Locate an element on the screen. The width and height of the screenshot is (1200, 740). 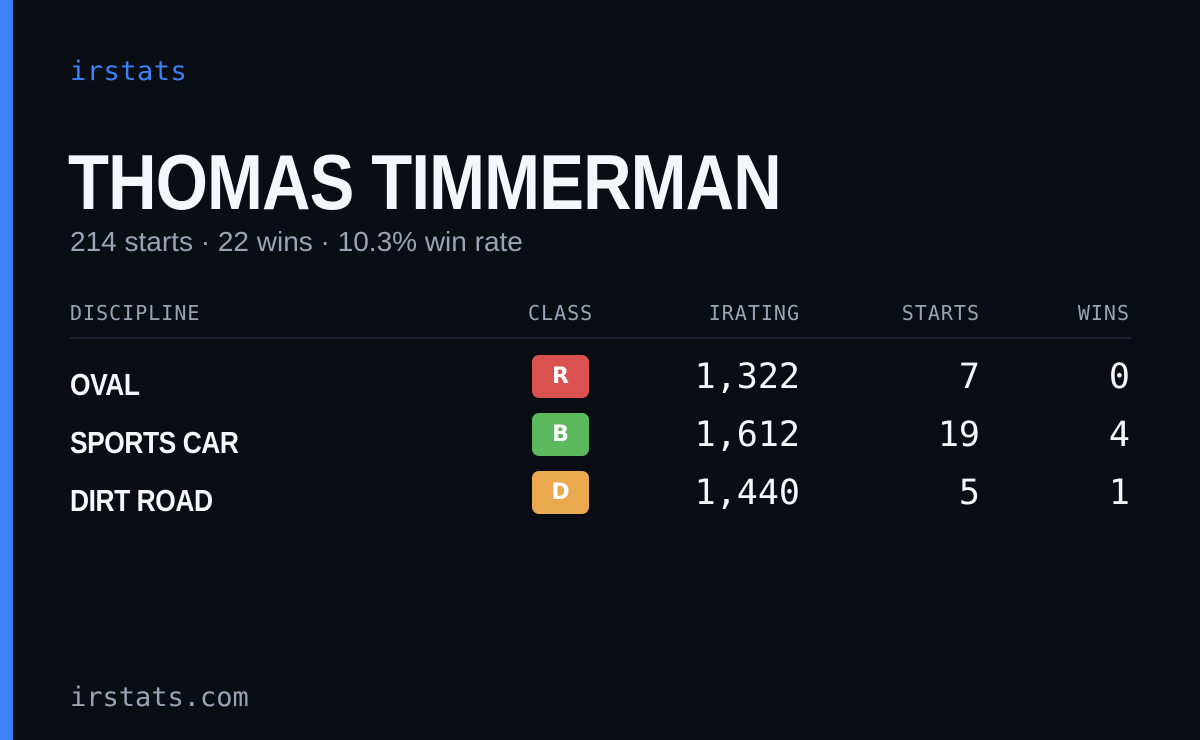
discipline-name: DIRT ROAD is located at coordinates (141, 500).